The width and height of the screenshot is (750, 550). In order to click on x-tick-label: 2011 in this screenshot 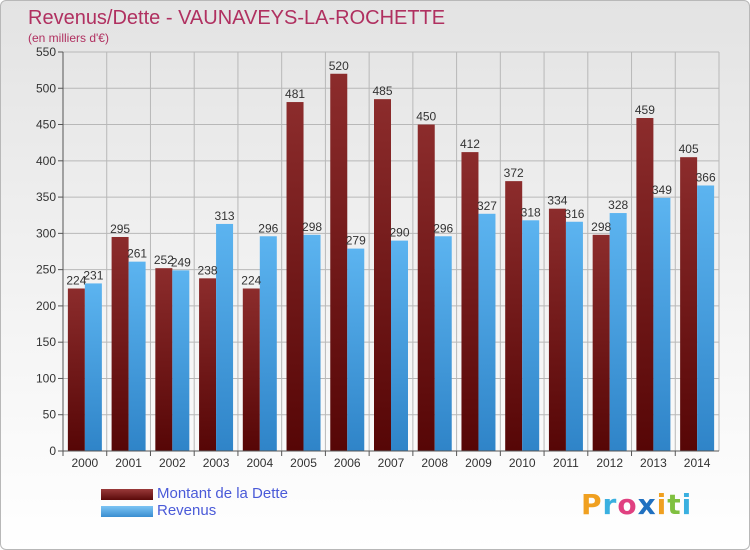, I will do `click(566, 463)`.